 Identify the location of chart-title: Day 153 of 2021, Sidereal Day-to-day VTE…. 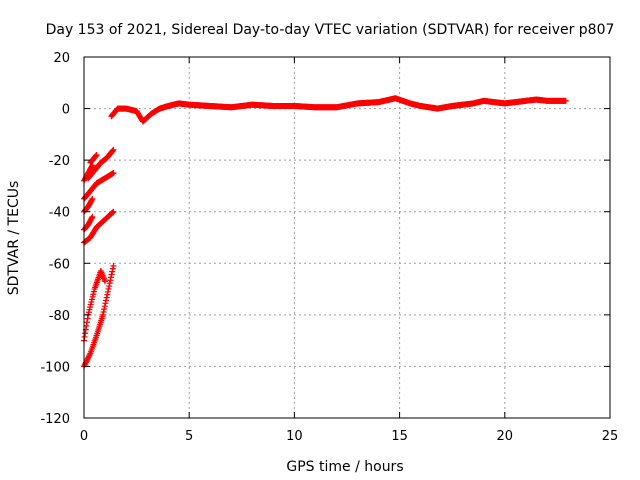
(330, 30).